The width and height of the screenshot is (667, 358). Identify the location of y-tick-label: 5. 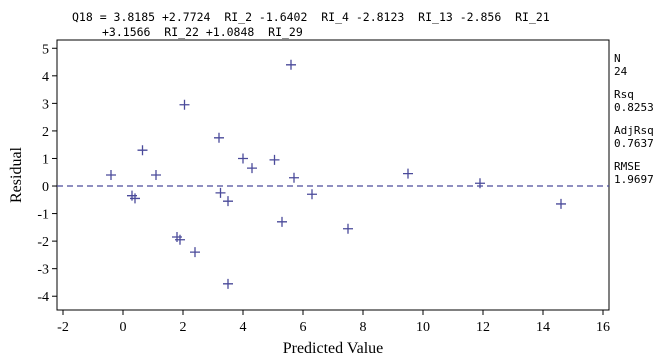
(45, 49).